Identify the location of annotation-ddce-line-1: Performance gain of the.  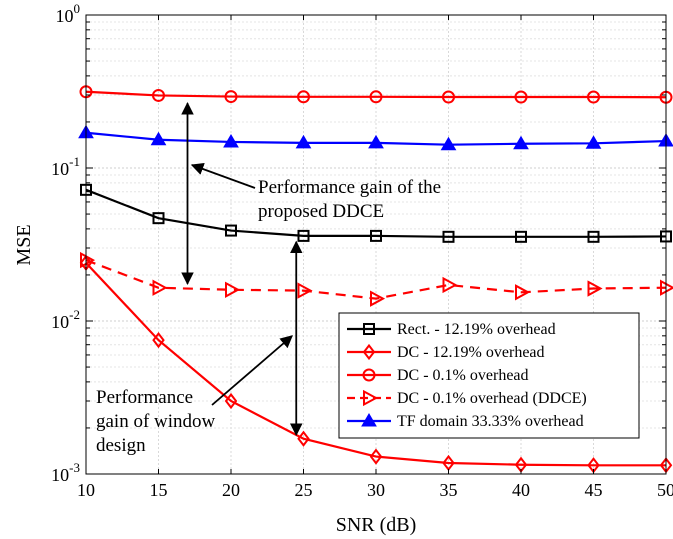
(349, 187).